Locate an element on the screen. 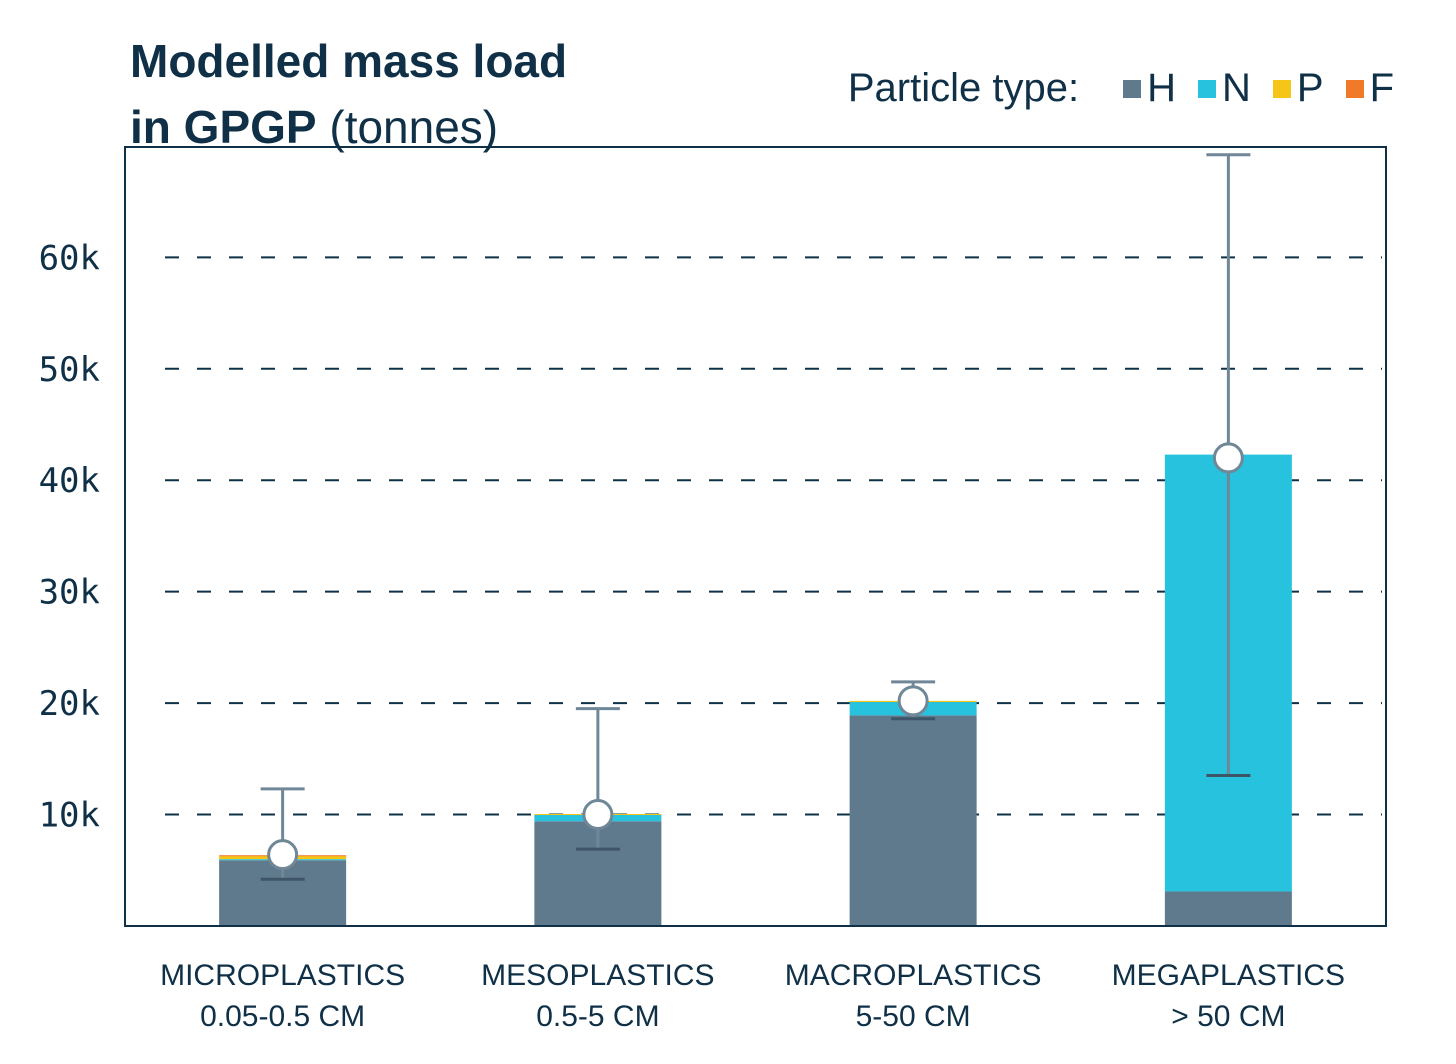 The width and height of the screenshot is (1456, 1064). legend-item-f: F is located at coordinates (1369, 88).